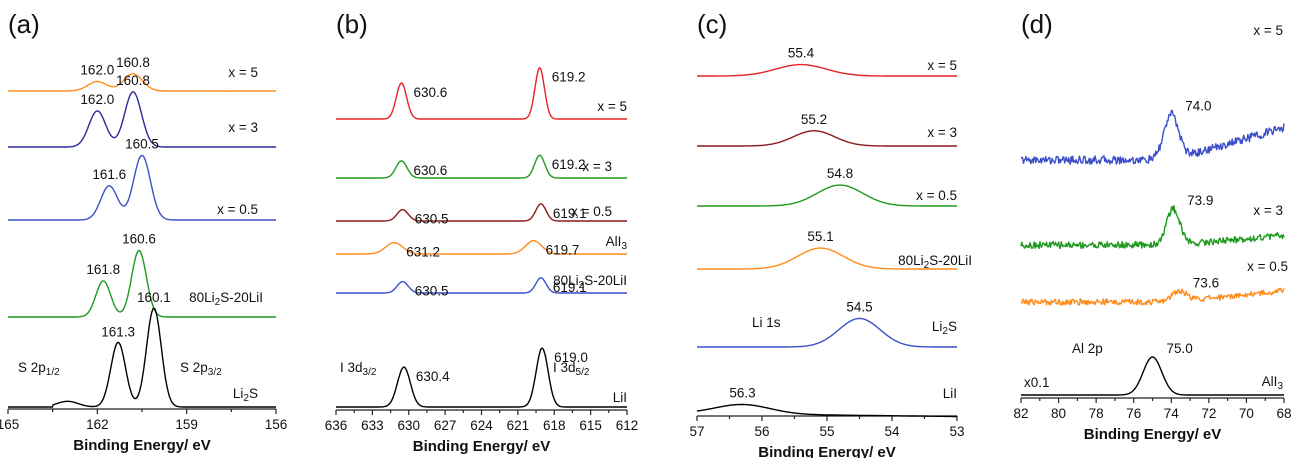 This screenshot has width=1293, height=458. I want to click on peak-label: 73.6, so click(1206, 282).